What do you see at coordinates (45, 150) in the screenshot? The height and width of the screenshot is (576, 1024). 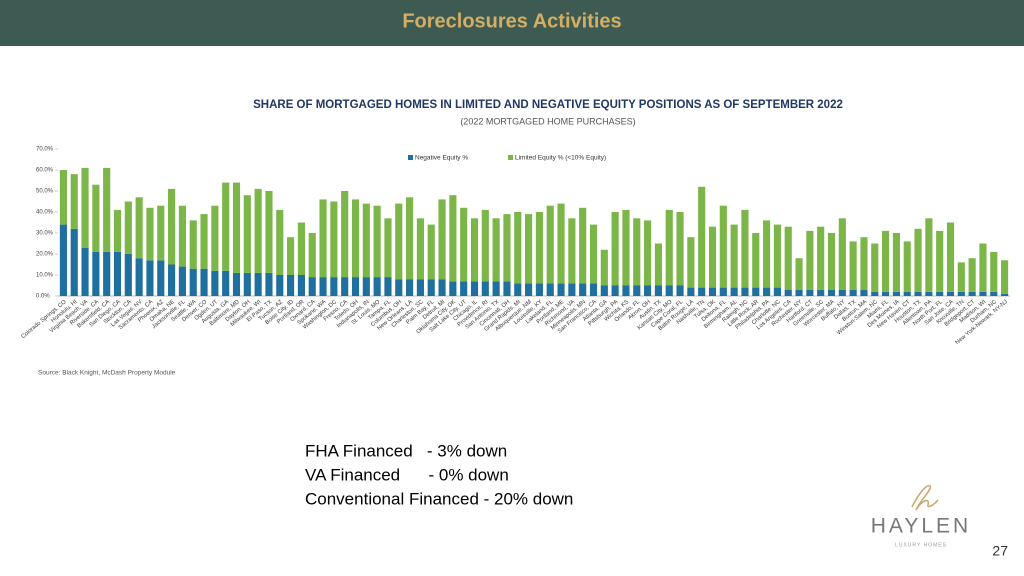 I see `y-tick-label: 70.0%` at bounding box center [45, 150].